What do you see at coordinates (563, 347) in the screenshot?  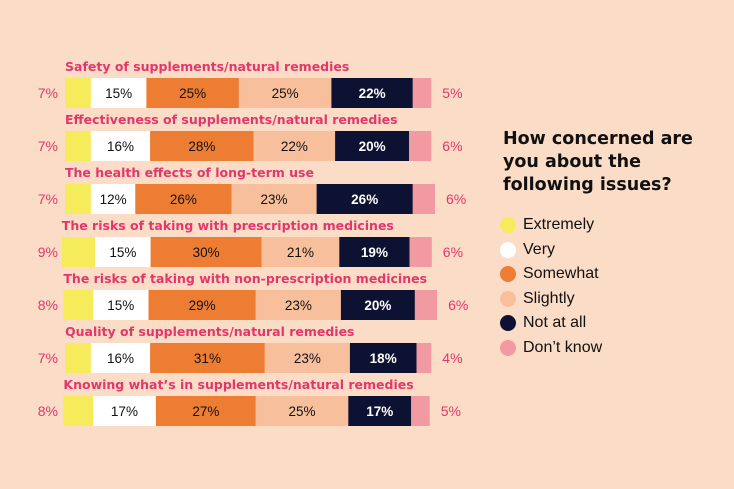 I see `legend-label: Don’t know` at bounding box center [563, 347].